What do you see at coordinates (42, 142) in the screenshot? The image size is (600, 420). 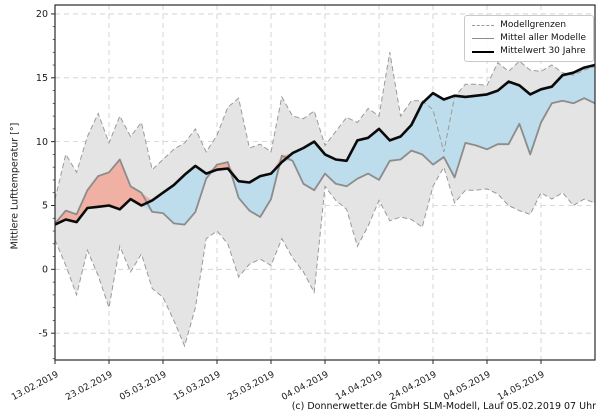 I see `y-tick-label: 10` at bounding box center [42, 142].